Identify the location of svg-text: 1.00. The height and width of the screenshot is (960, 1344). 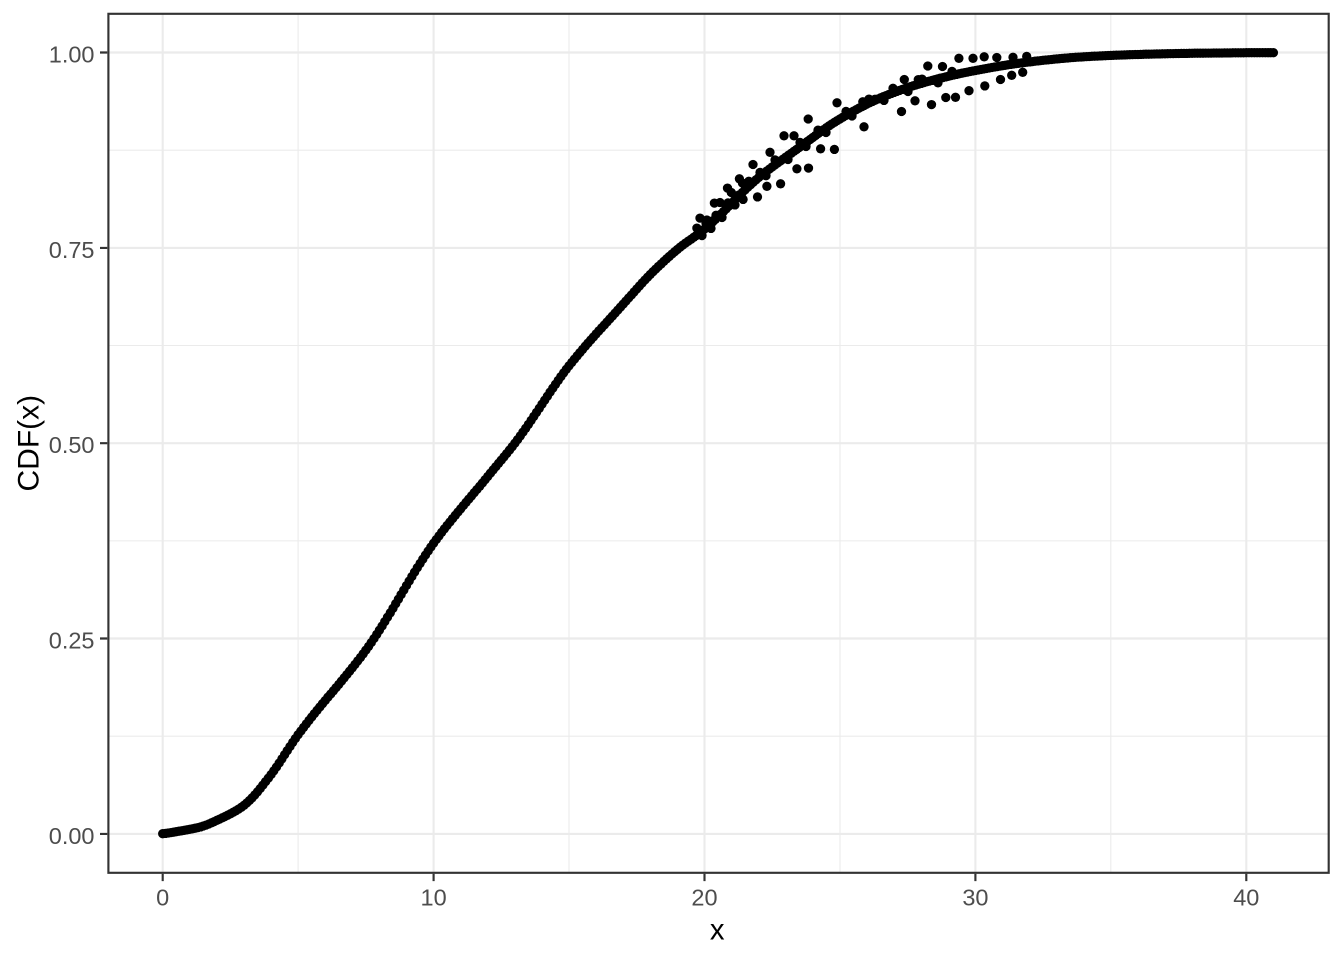
(72, 55).